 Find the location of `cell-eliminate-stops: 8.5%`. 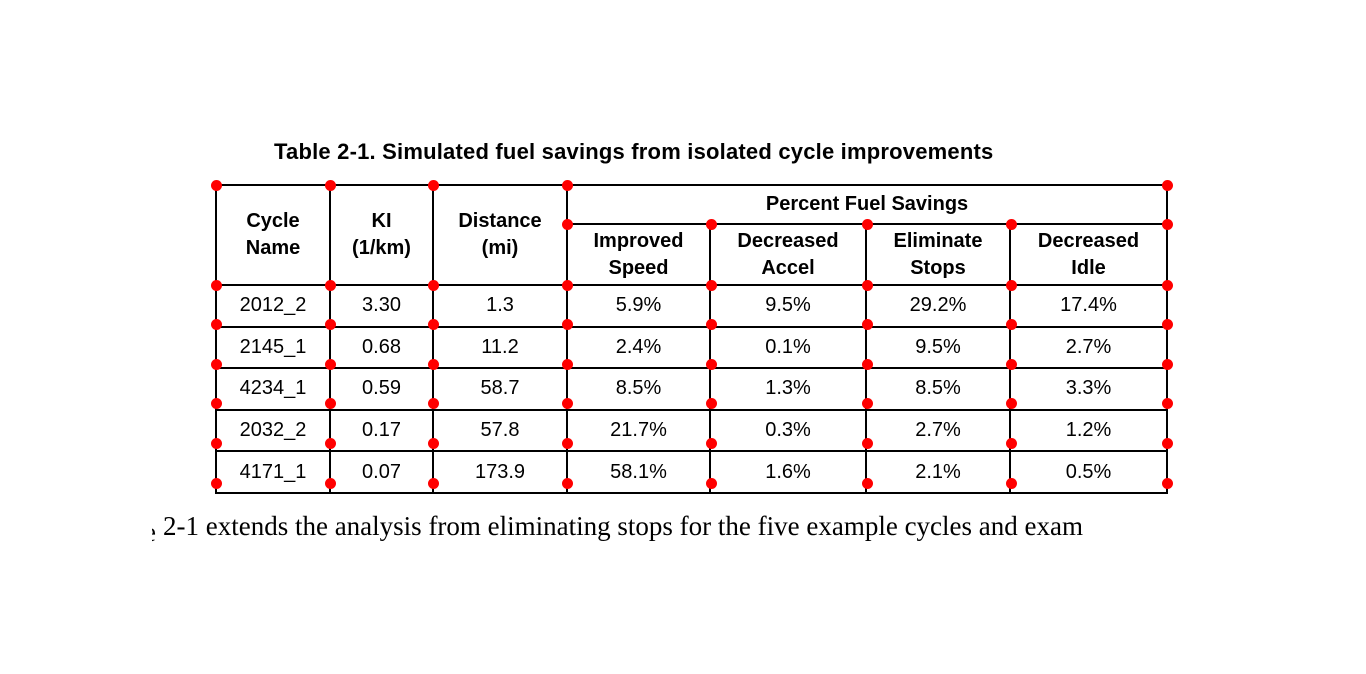

cell-eliminate-stops: 8.5% is located at coordinates (938, 389).